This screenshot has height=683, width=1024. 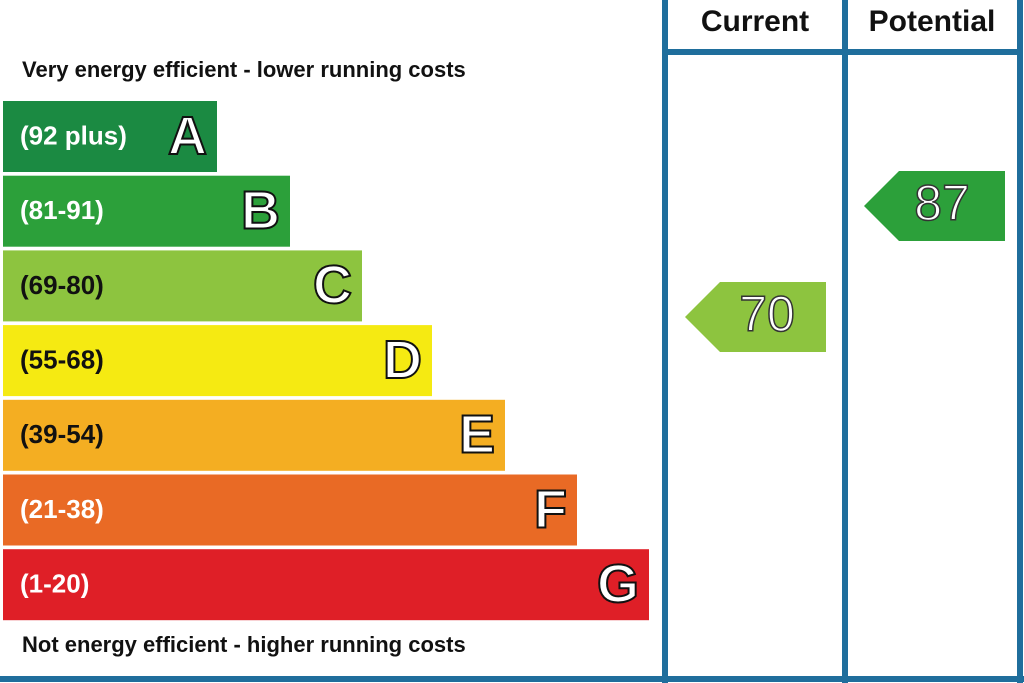 What do you see at coordinates (550, 509) in the screenshot?
I see `band-letter: F` at bounding box center [550, 509].